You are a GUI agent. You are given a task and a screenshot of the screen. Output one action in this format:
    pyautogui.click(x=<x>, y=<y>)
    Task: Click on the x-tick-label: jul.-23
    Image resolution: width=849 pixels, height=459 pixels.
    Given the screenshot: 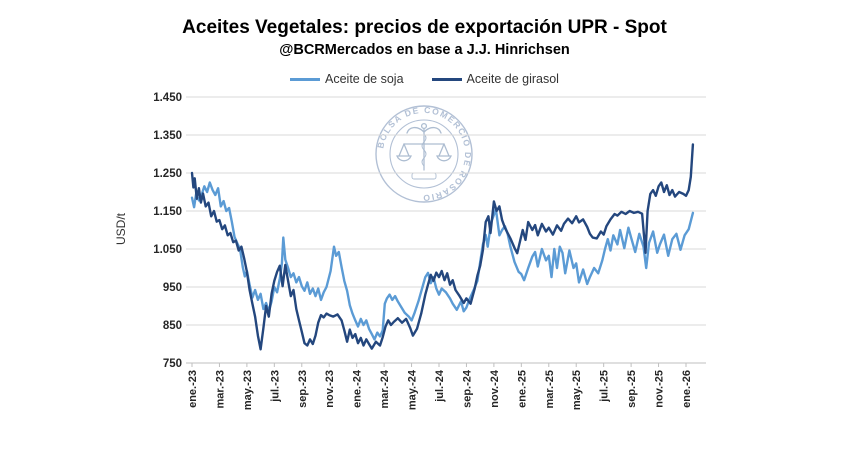 What is the action you would take?
    pyautogui.click(x=275, y=386)
    